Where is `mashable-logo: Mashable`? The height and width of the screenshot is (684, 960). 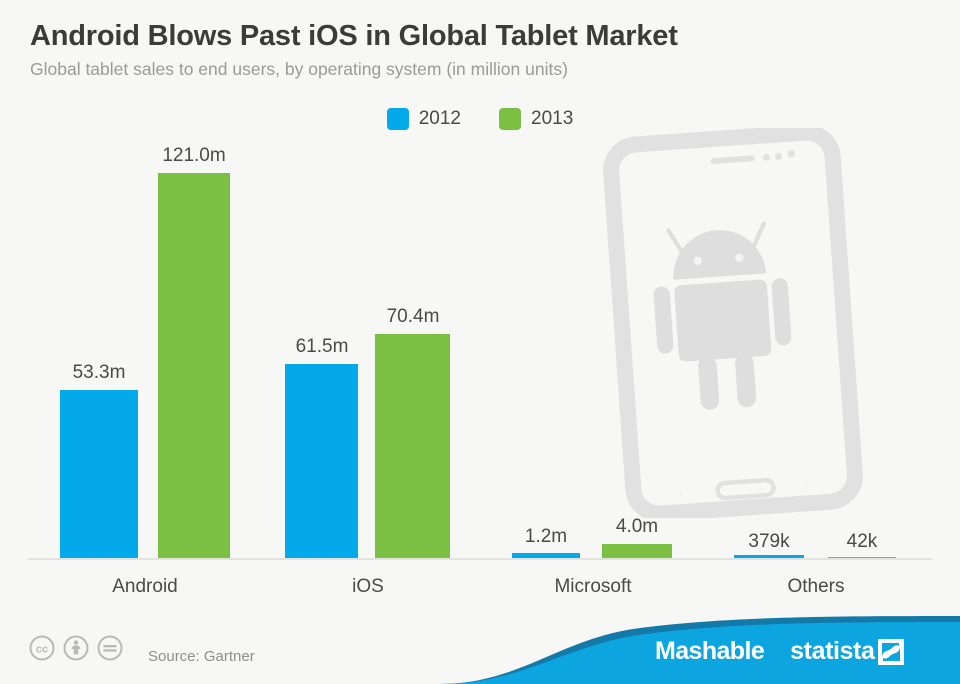
mashable-logo: Mashable is located at coordinates (710, 651).